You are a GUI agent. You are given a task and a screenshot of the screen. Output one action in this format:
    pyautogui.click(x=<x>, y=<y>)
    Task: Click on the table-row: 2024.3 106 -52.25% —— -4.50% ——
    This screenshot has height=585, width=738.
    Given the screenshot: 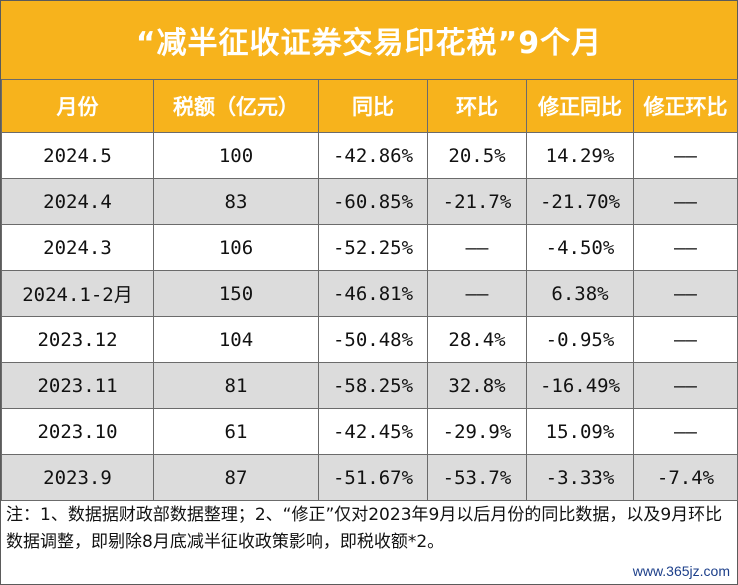 What is the action you would take?
    pyautogui.click(x=369, y=247)
    